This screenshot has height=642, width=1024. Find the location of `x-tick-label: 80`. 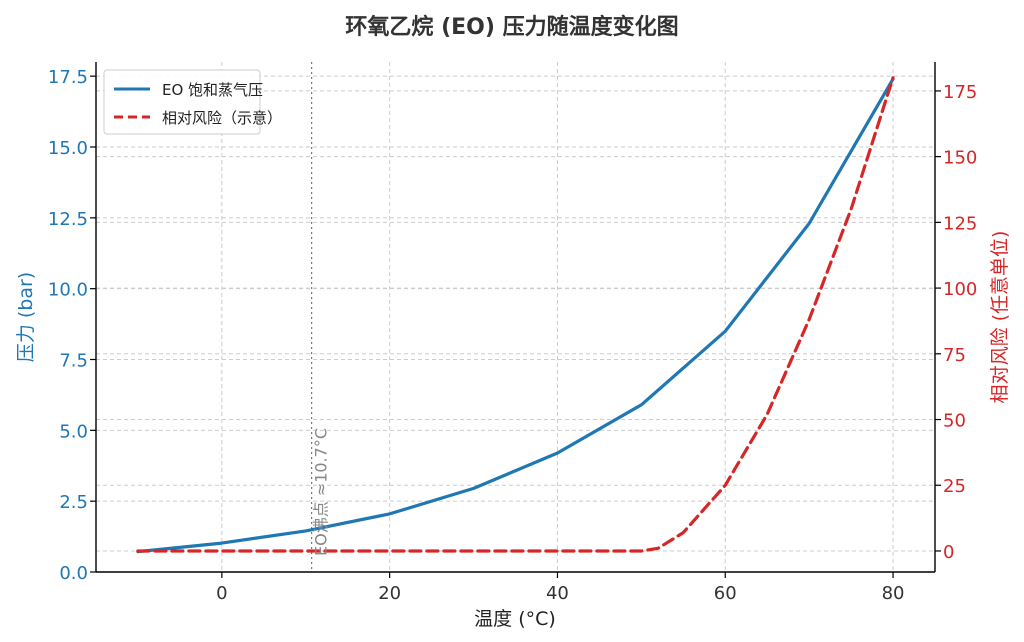

x-tick-label: 80 is located at coordinates (893, 593).